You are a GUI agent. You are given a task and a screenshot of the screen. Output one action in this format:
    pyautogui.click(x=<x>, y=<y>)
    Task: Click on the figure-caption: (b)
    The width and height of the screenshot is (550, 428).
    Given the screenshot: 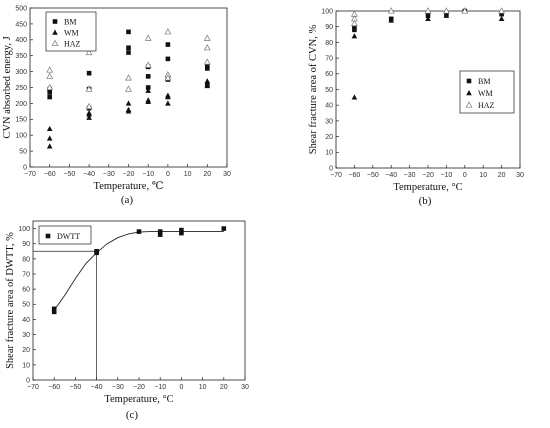 What is the action you would take?
    pyautogui.click(x=425, y=201)
    